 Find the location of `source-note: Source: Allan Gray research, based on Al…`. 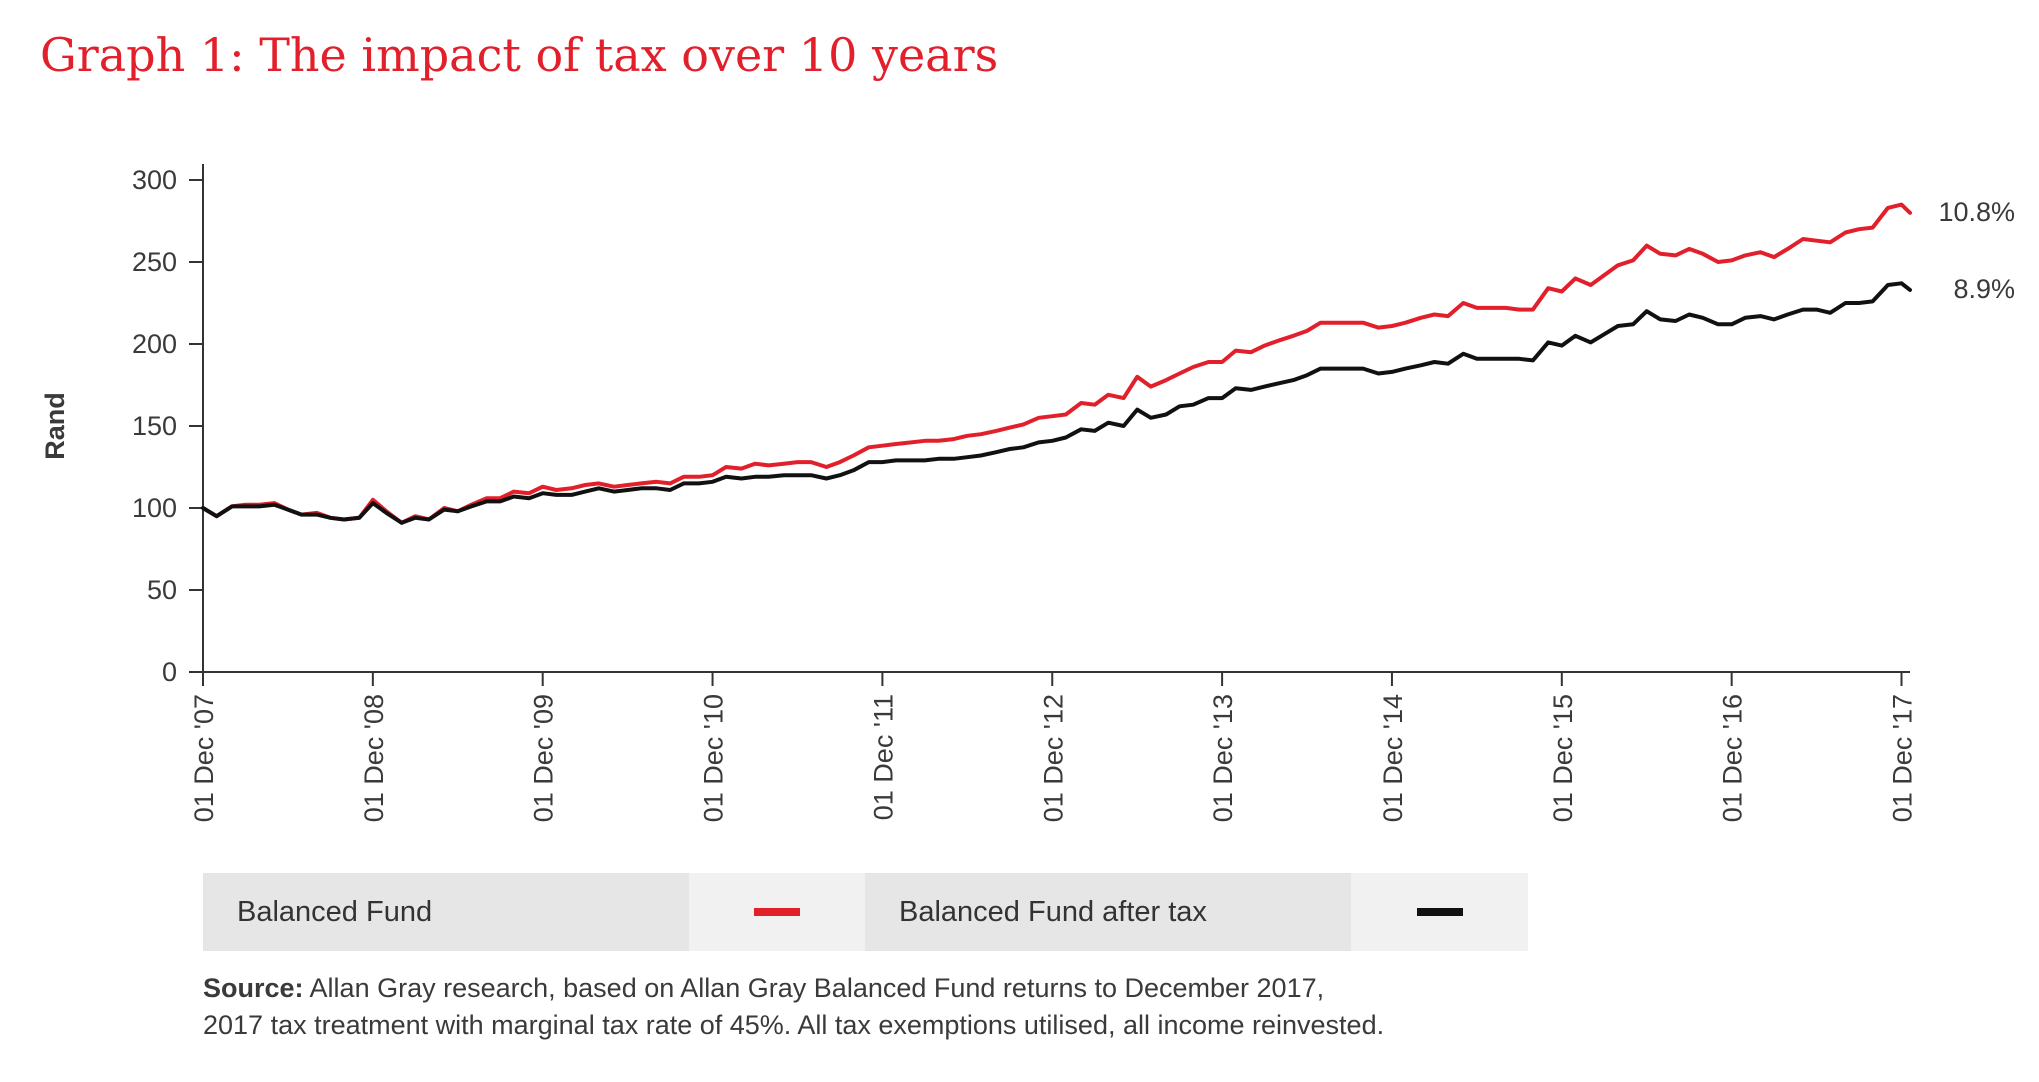

source-note: Source: Allan Gray research, based on Al… is located at coordinates (793, 1007).